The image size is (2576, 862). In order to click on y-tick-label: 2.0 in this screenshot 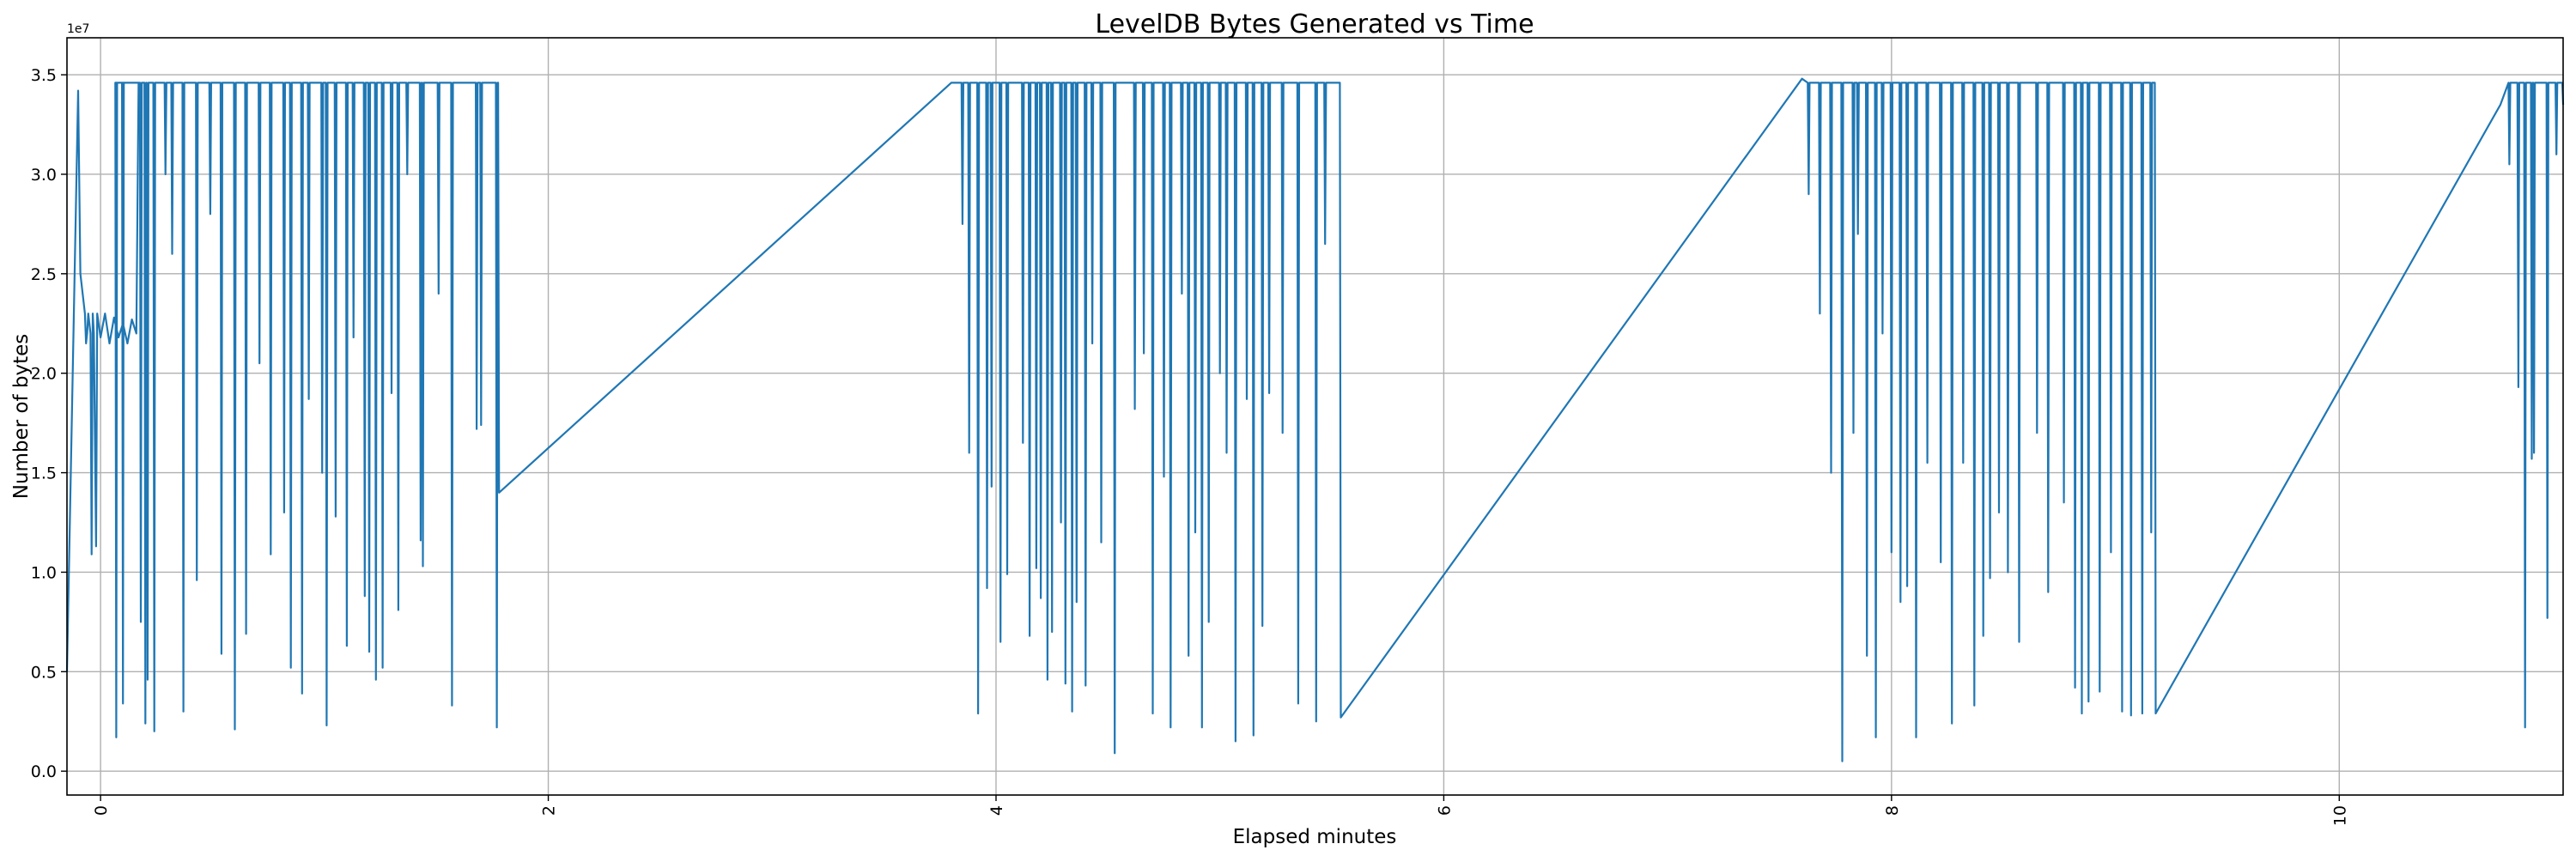, I will do `click(44, 374)`.